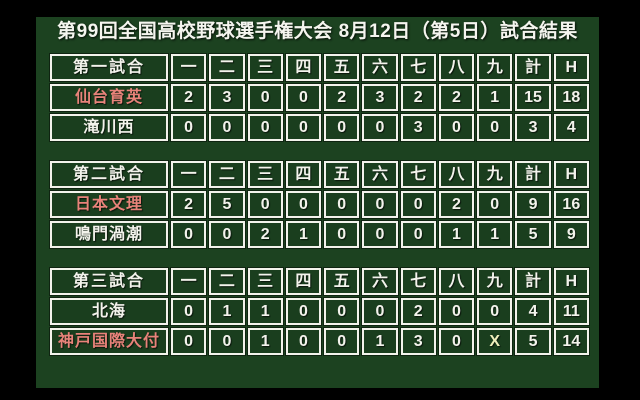 Image resolution: width=640 pixels, height=400 pixels. What do you see at coordinates (109, 234) in the screenshot?
I see `team-name-cell: 鳴門渦潮` at bounding box center [109, 234].